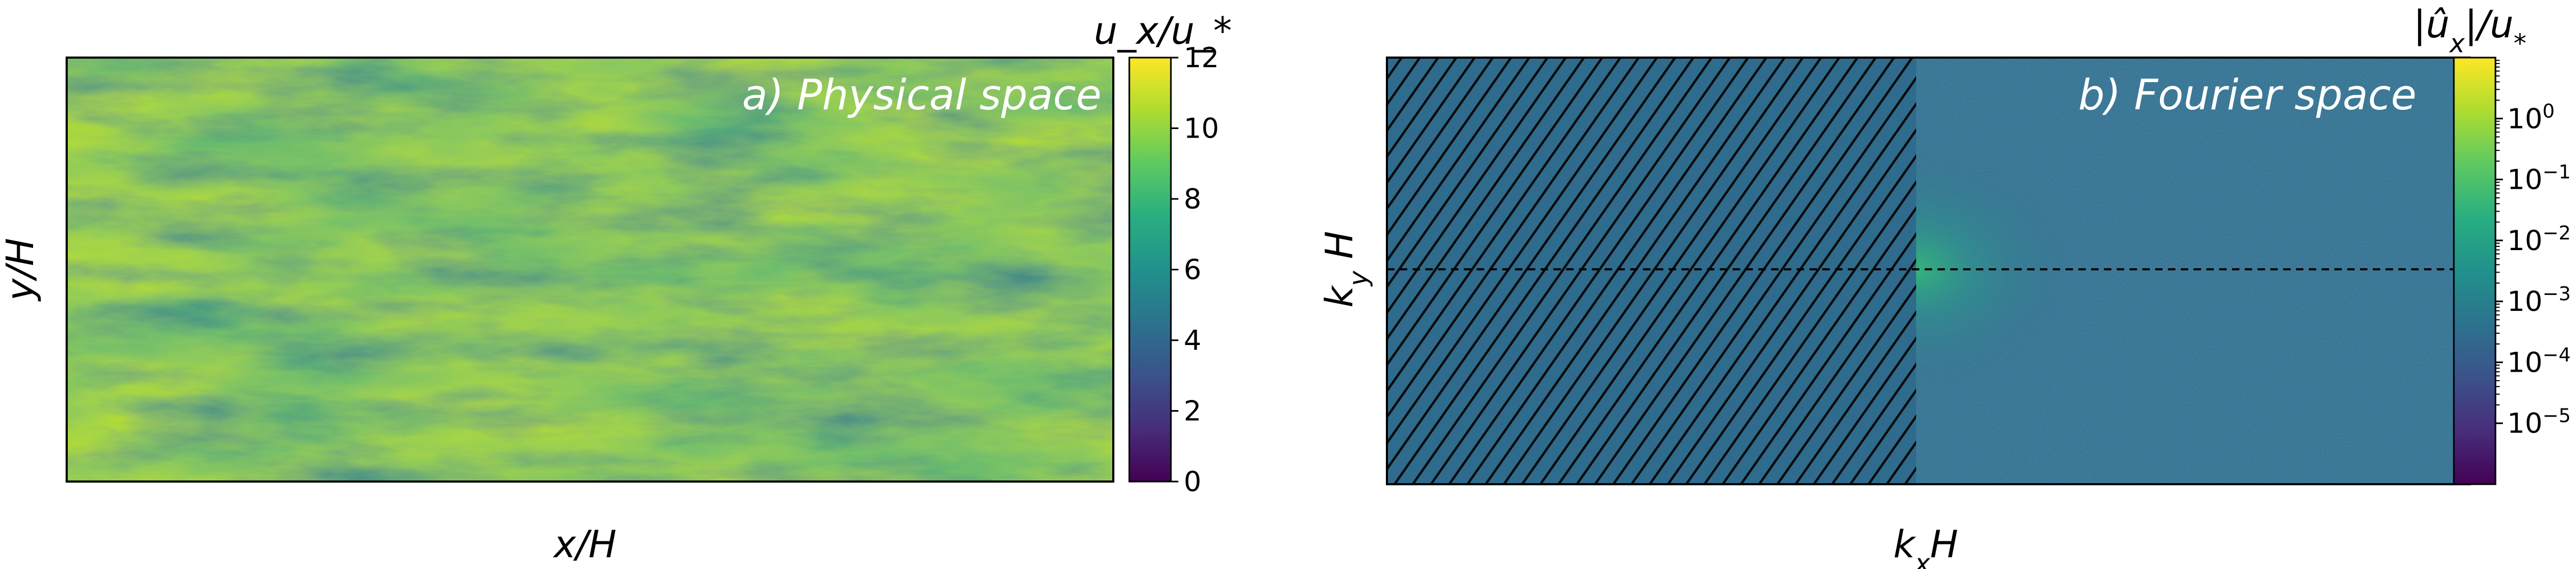 This screenshot has height=569, width=2576. Describe the element at coordinates (1201, 58) in the screenshot. I see `colorbar-a-tick-label: 12` at that location.